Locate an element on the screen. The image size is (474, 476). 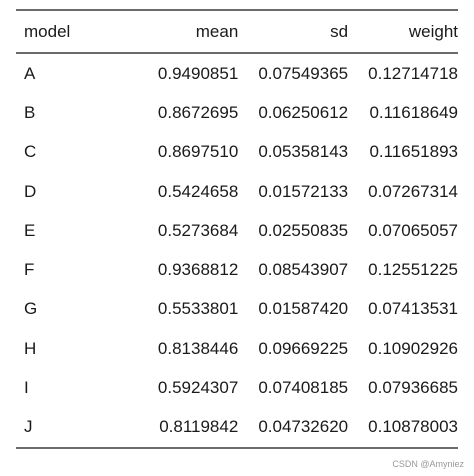
table-cell: 0.10878003 is located at coordinates (413, 427).